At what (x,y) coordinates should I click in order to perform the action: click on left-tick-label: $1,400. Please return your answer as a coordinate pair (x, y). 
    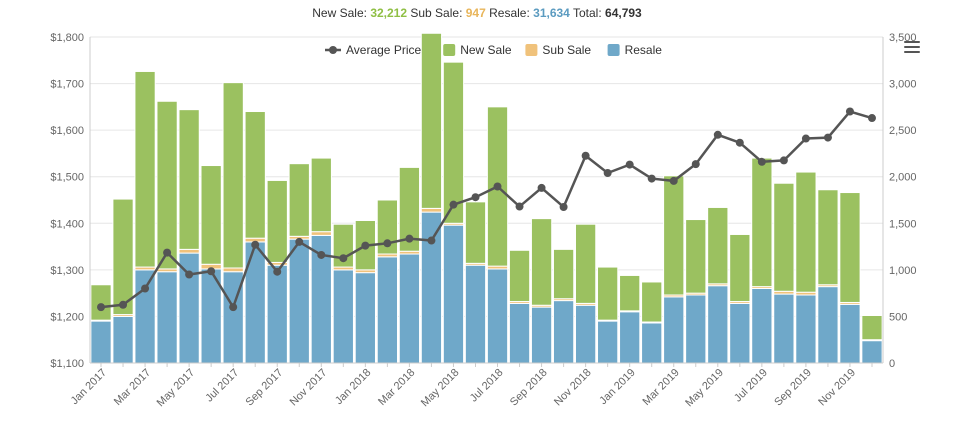
    Looking at the image, I should click on (67, 224).